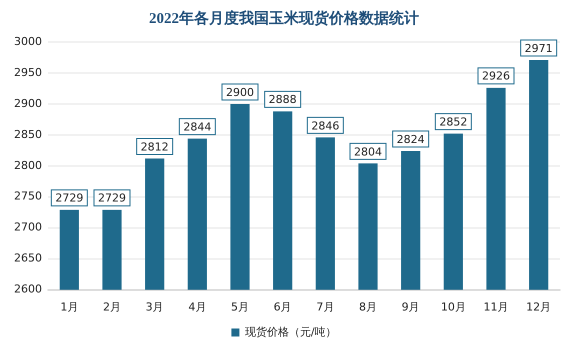 The width and height of the screenshot is (584, 352). I want to click on y-tick-label: 2800, so click(28, 165).